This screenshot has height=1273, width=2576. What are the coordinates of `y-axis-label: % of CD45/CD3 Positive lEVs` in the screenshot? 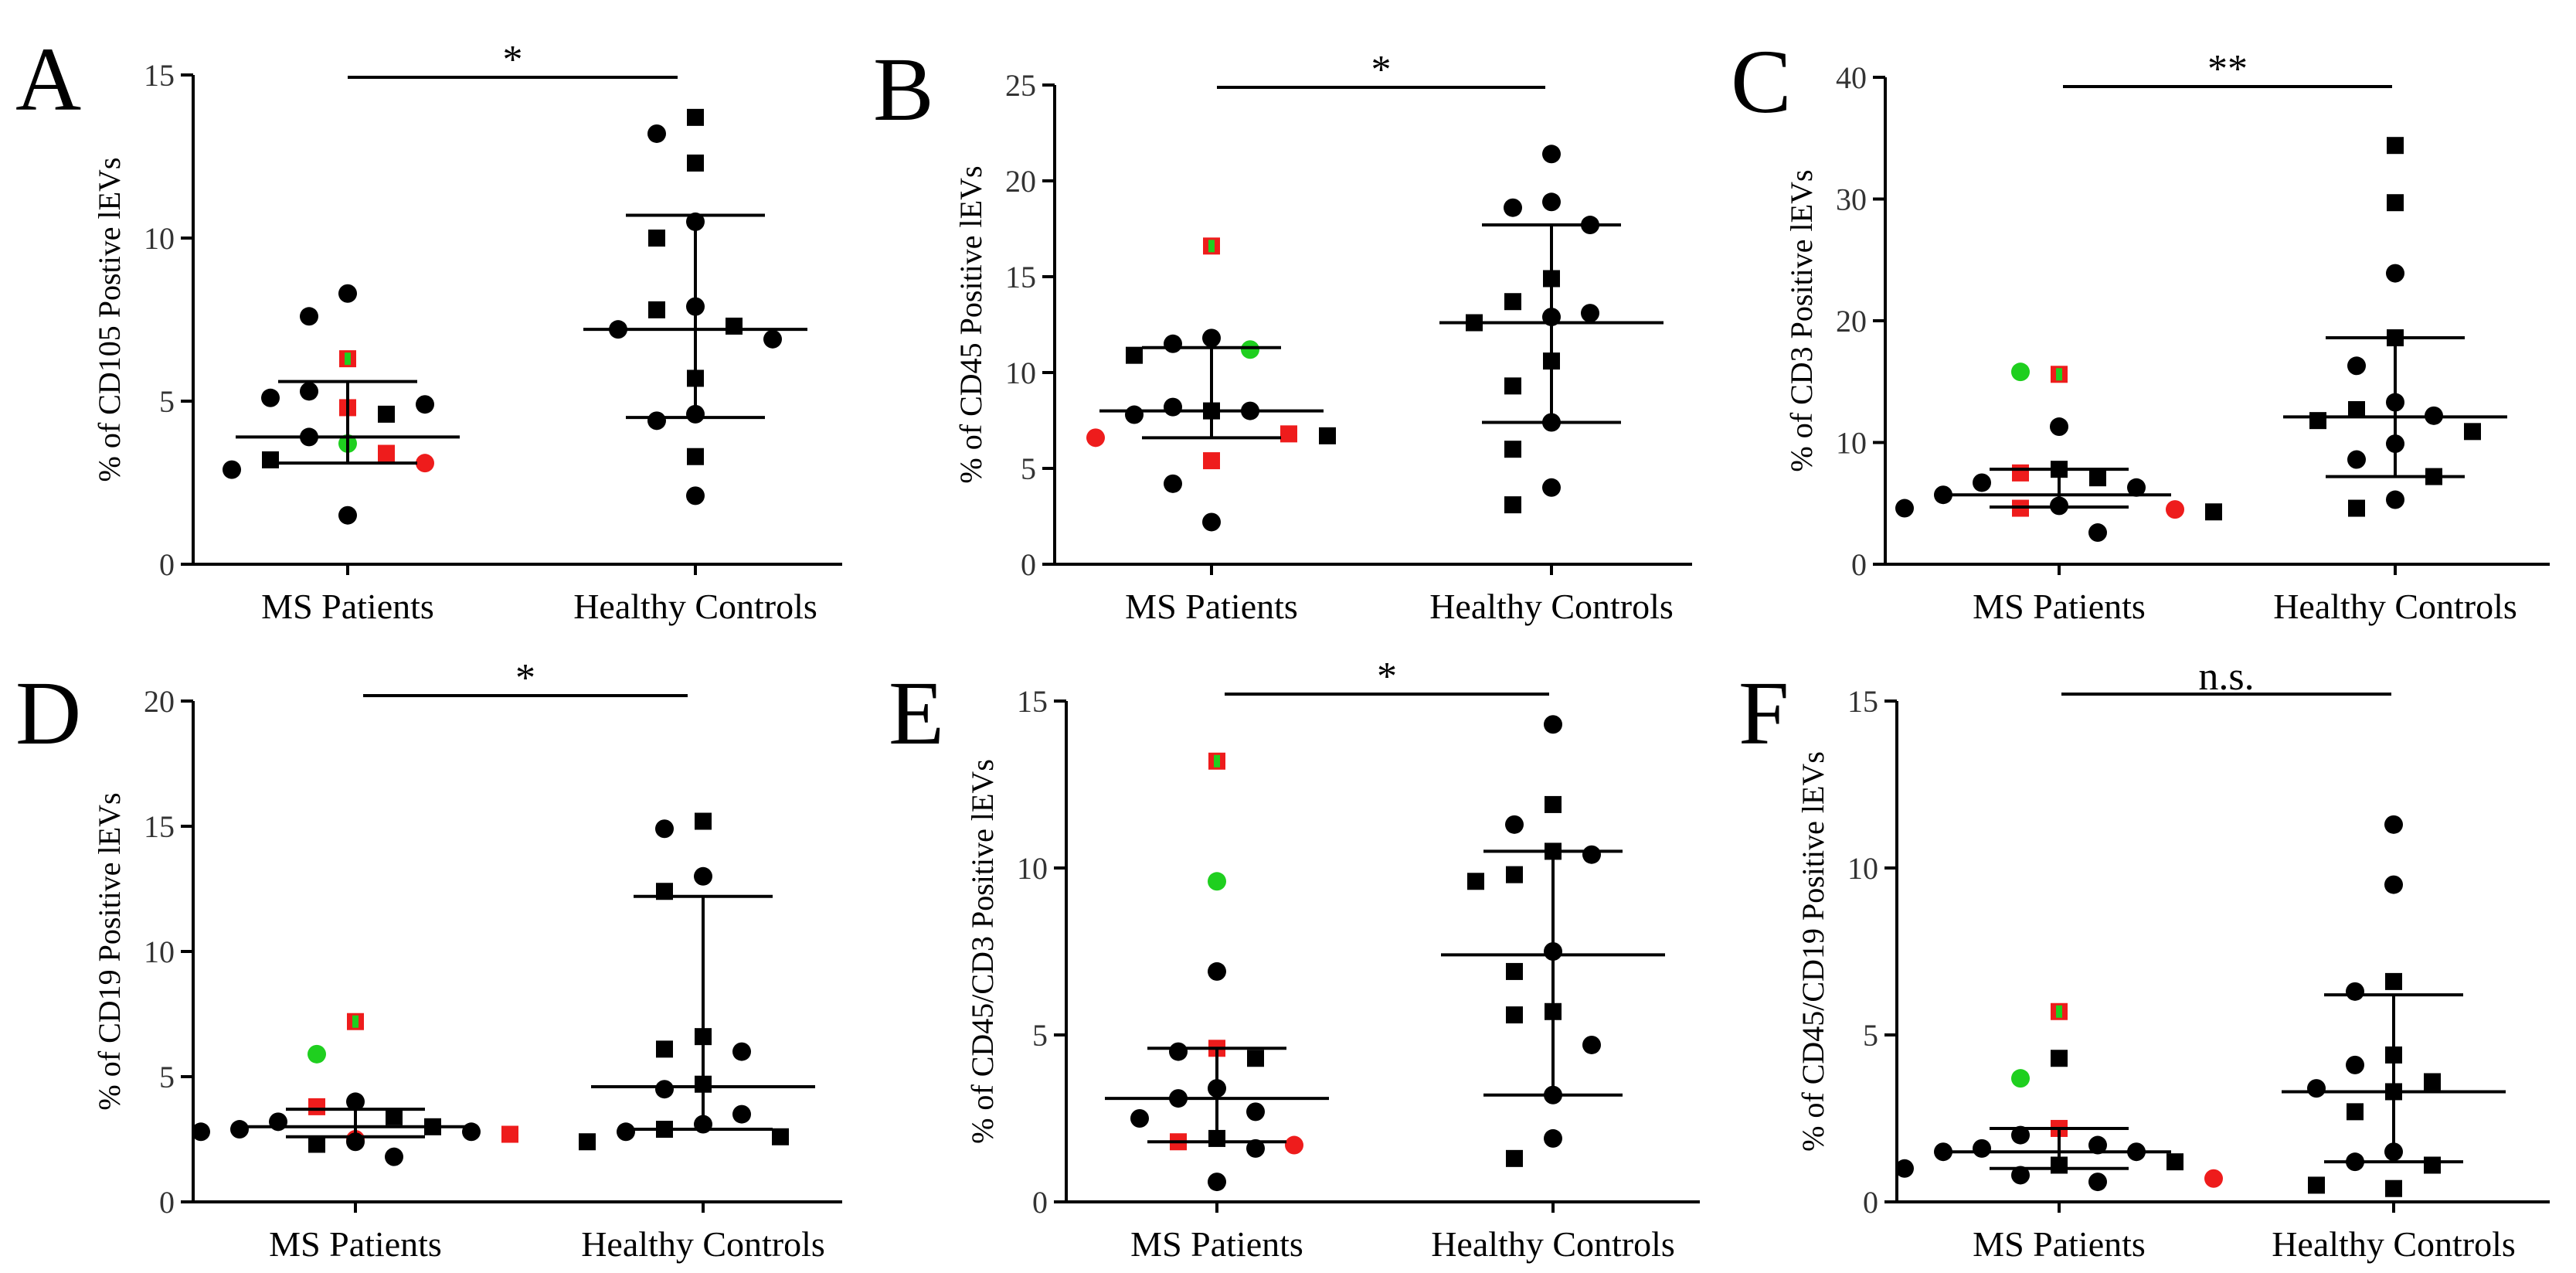 It's located at (982, 951).